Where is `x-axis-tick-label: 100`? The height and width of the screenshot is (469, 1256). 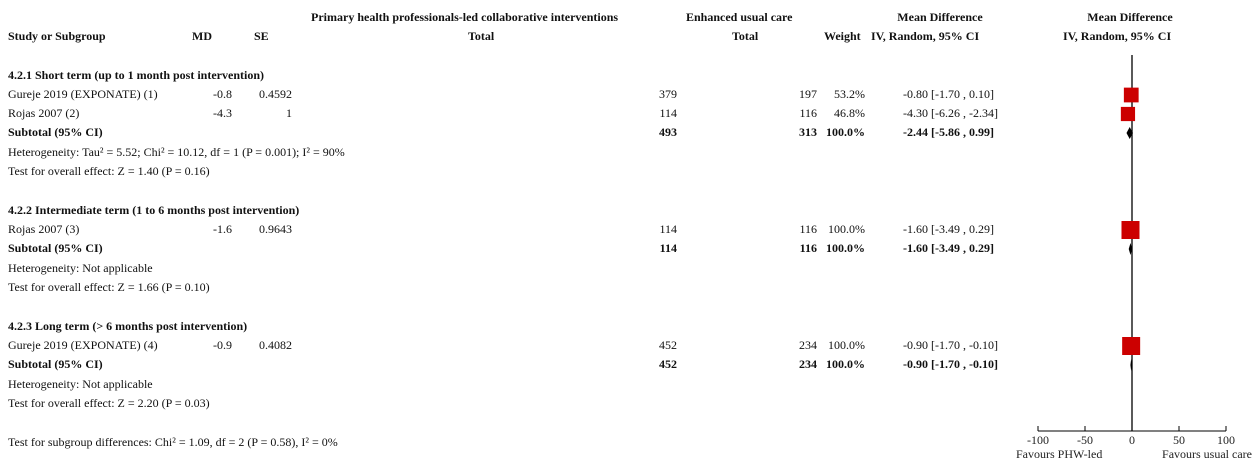
x-axis-tick-label: 100 is located at coordinates (1226, 440).